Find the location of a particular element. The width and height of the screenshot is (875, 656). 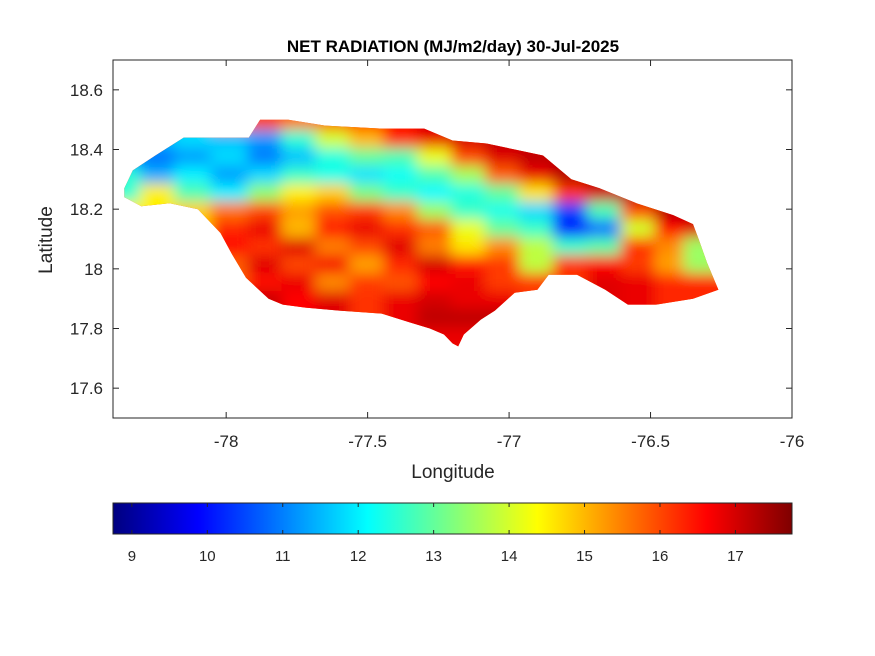

x-tick-label: -78 is located at coordinates (226, 441).